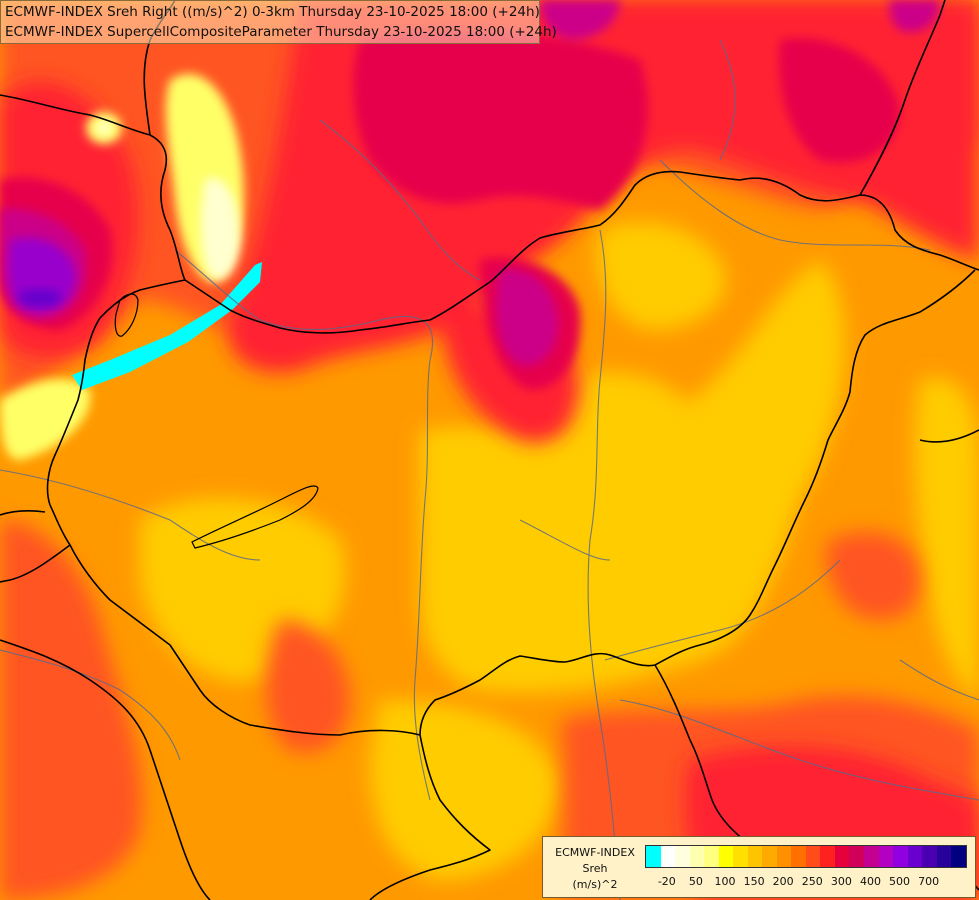 Image resolution: width=979 pixels, height=900 pixels. Describe the element at coordinates (595, 884) in the screenshot. I see `legend-unit-label: (m/s)^2` at that location.